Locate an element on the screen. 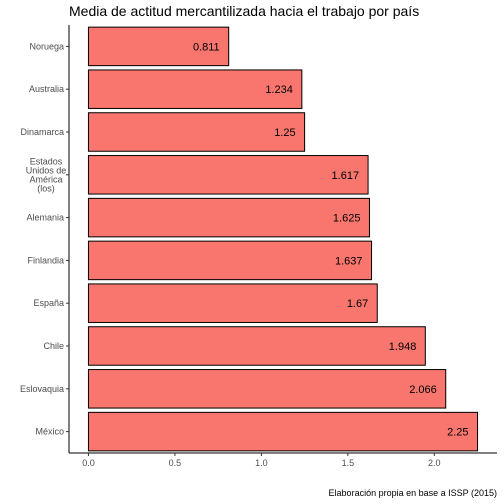 Image resolution: width=504 pixels, height=504 pixels. category-label: Dinamarca is located at coordinates (42, 132).